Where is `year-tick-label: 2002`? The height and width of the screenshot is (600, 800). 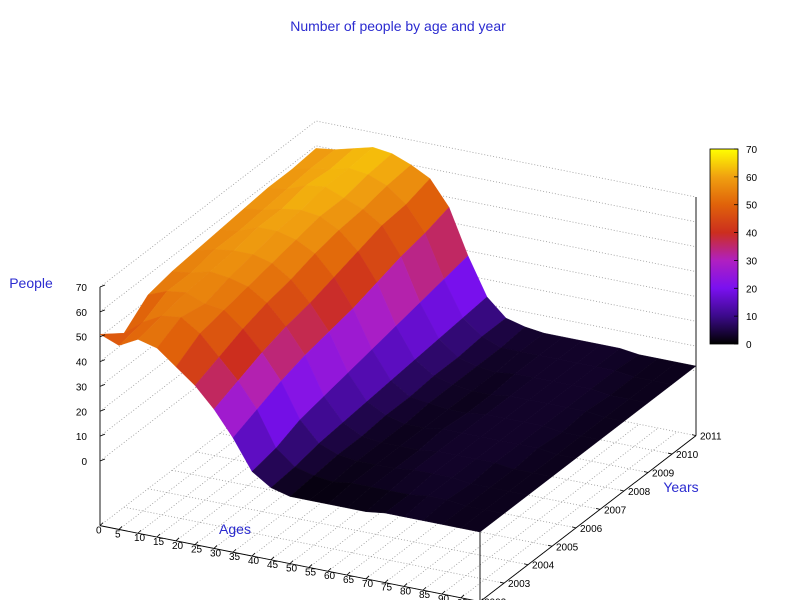 year-tick-label: 2002 is located at coordinates (495, 599).